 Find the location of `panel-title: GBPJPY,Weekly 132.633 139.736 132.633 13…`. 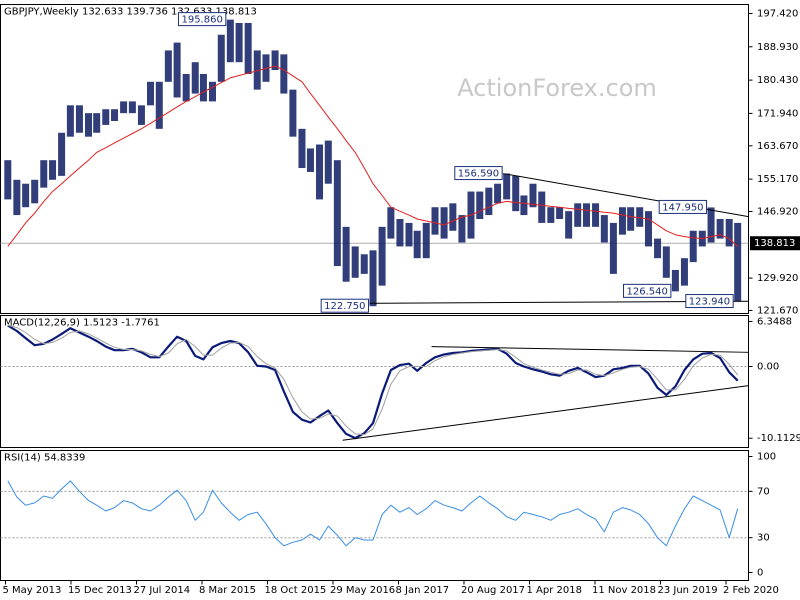

panel-title: GBPJPY,Weekly 132.633 139.736 132.633 13… is located at coordinates (130, 12).